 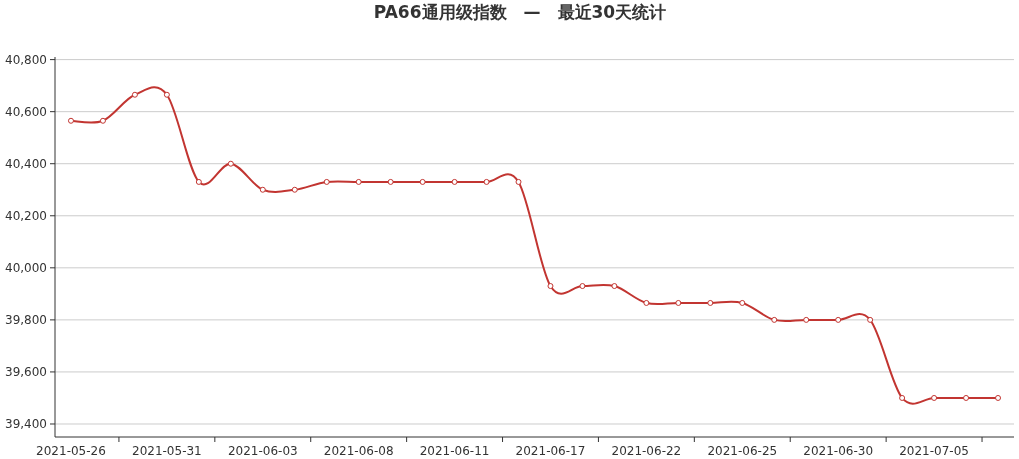 I want to click on x-tick-label: 2021-07-05, so click(x=934, y=451).